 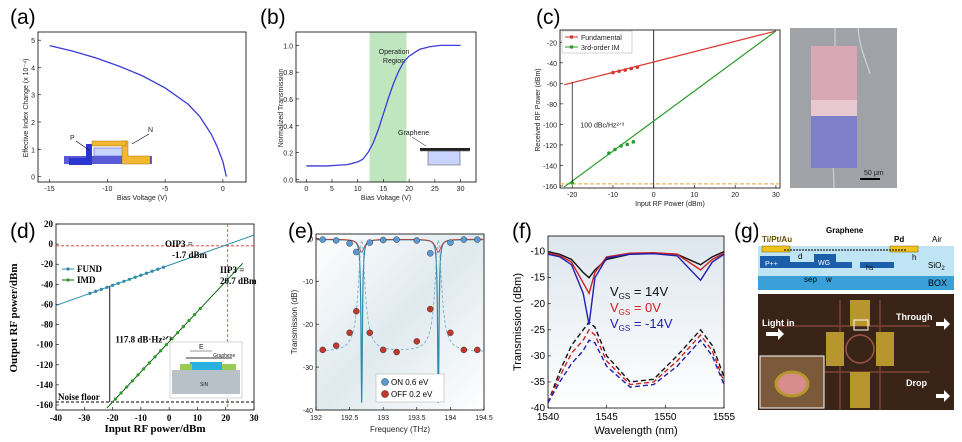 I want to click on y-tick-label: -120, so click(x=45, y=365).